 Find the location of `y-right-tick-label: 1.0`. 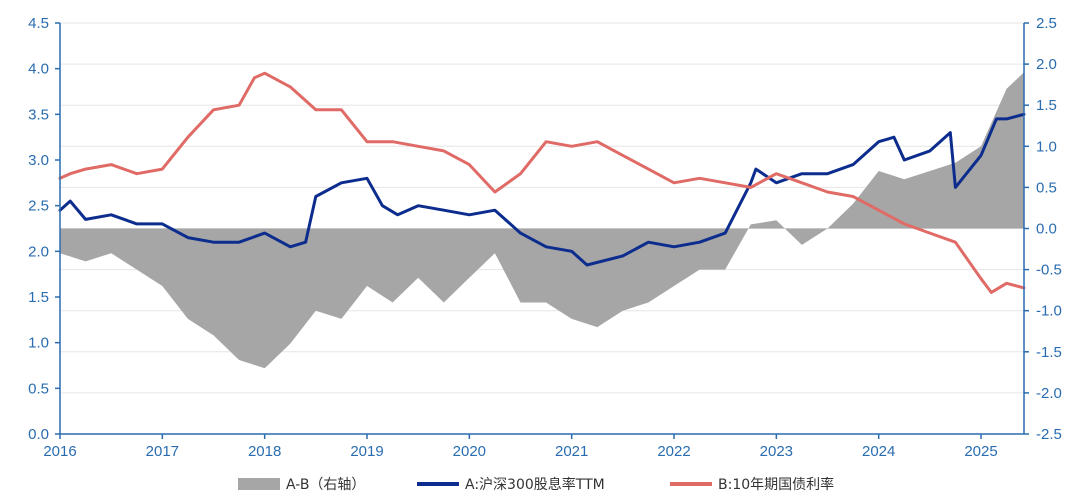

y-right-tick-label: 1.0 is located at coordinates (1046, 146).